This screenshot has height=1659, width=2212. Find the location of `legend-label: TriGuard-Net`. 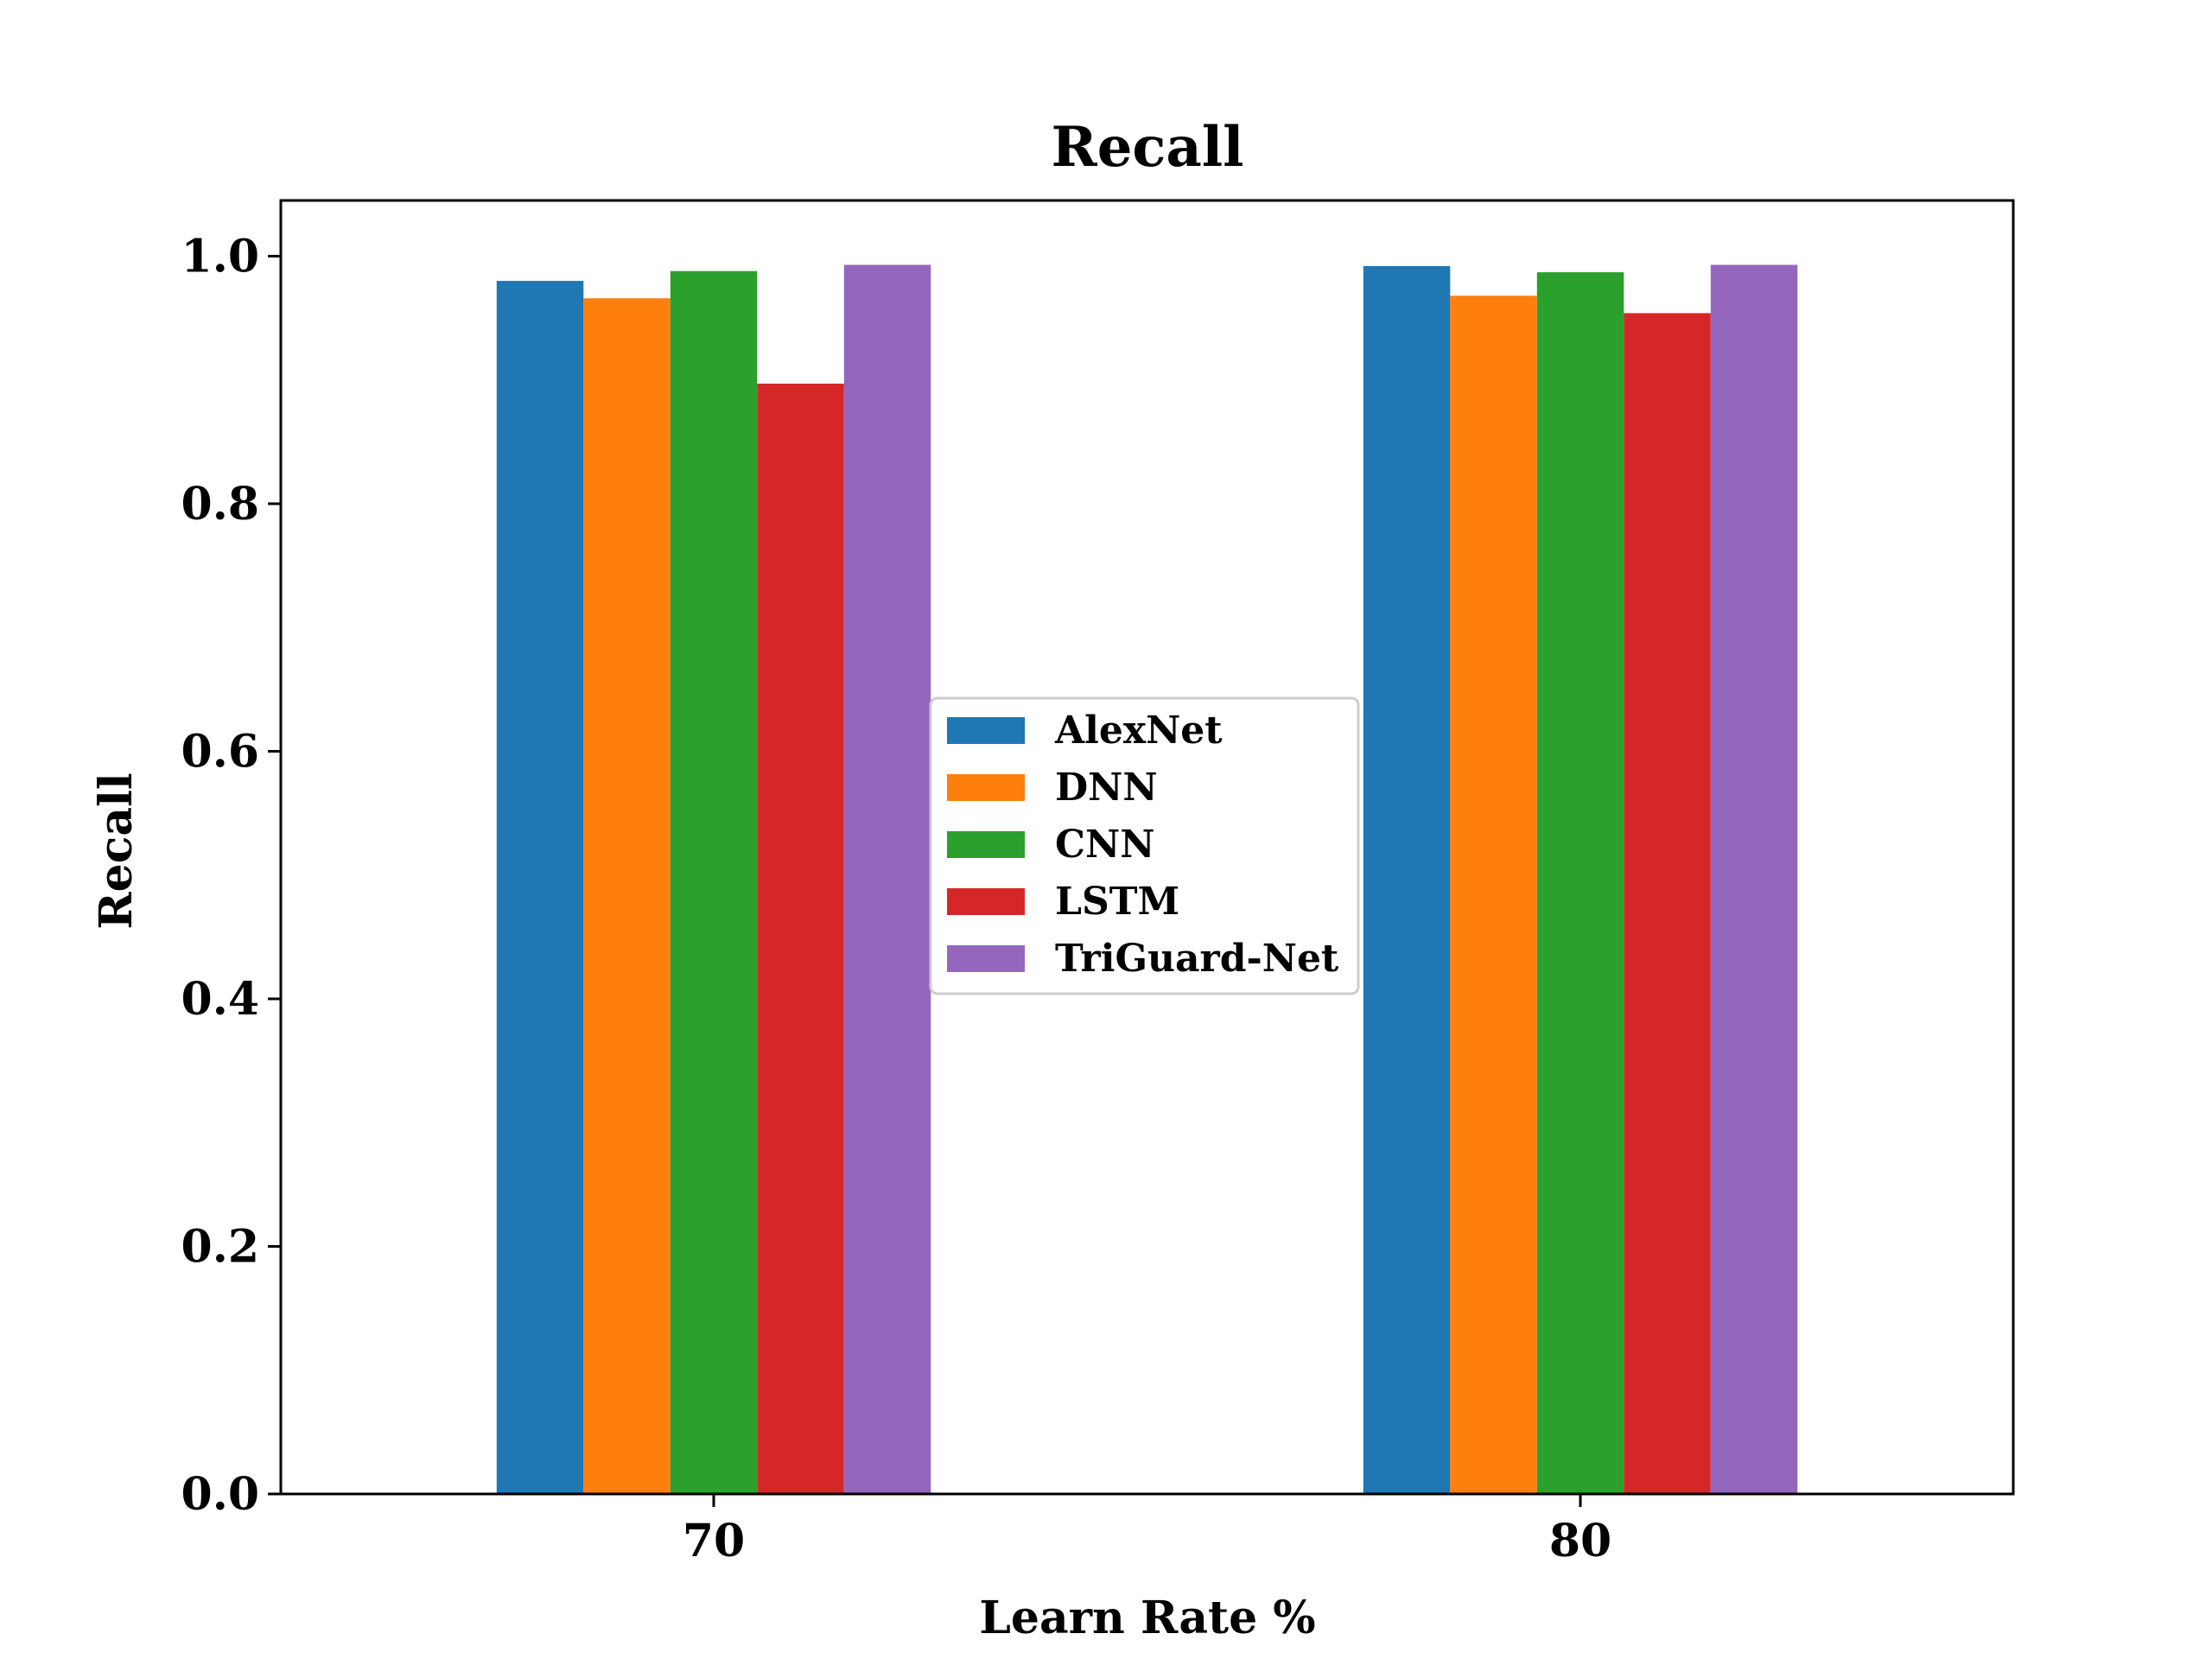

legend-label: TriGuard-Net is located at coordinates (1197, 959).